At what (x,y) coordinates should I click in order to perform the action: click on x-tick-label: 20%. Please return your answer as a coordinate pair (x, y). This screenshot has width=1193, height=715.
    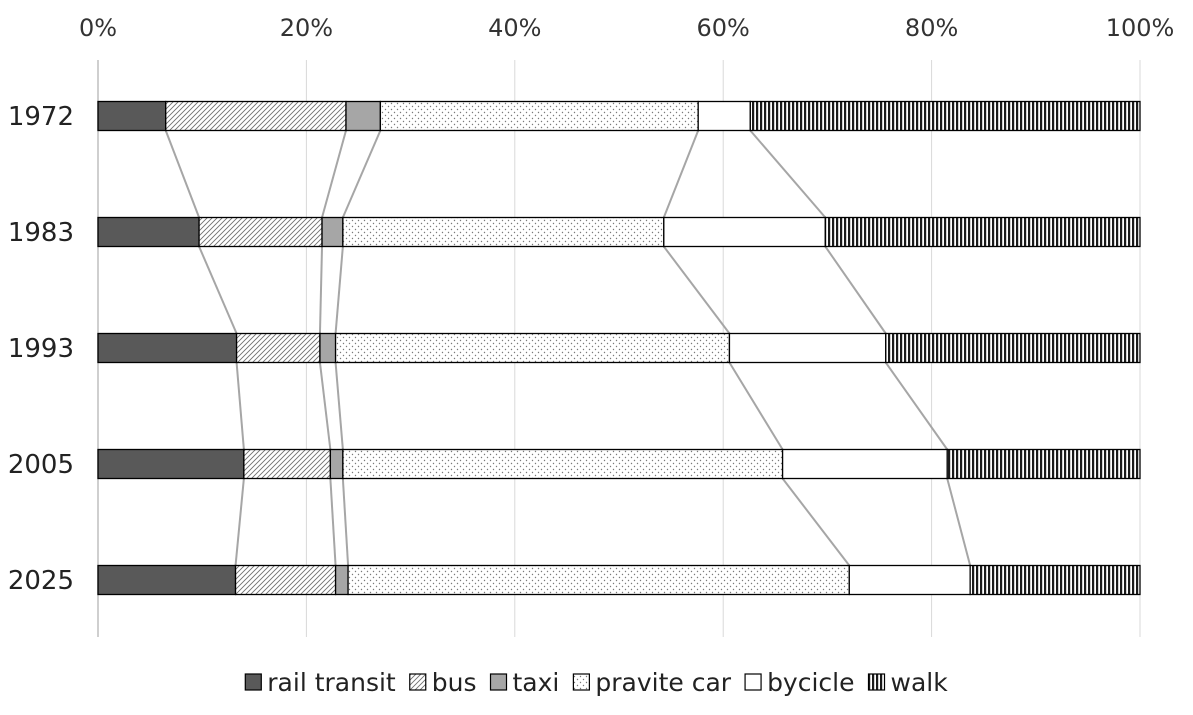
    Looking at the image, I should click on (306, 28).